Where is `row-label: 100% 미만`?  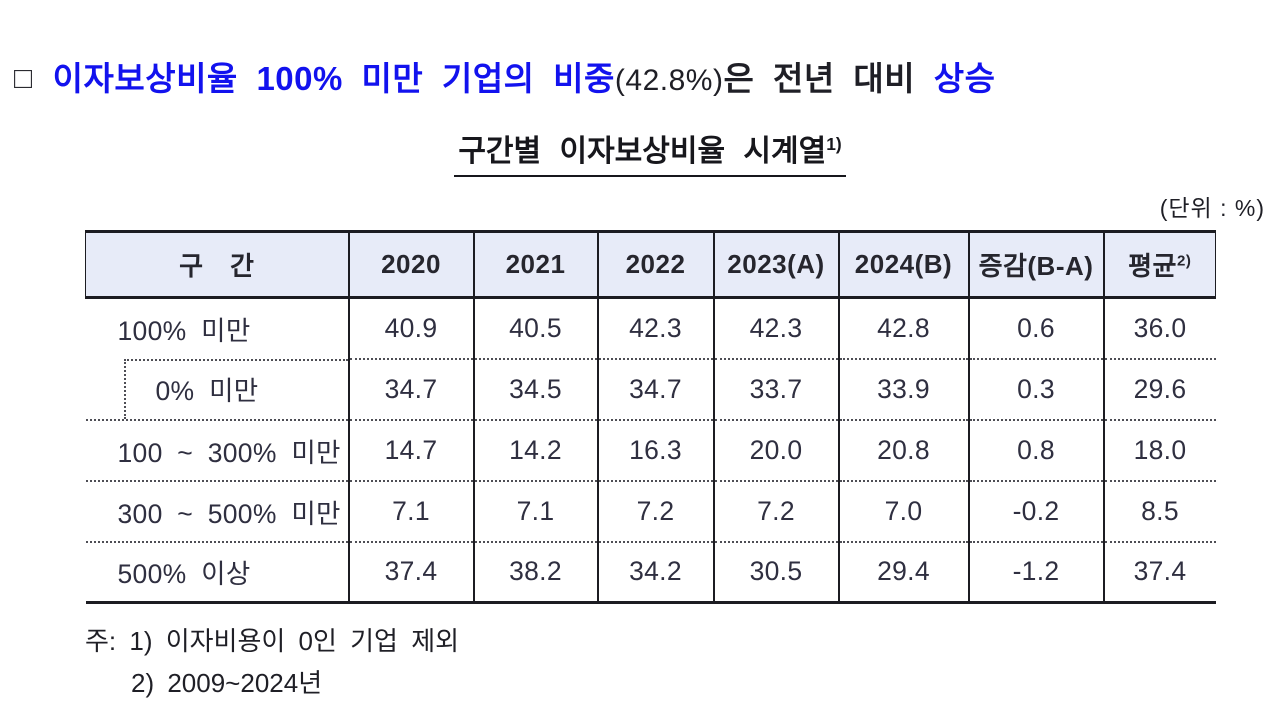
row-label: 100% 미만 is located at coordinates (184, 331).